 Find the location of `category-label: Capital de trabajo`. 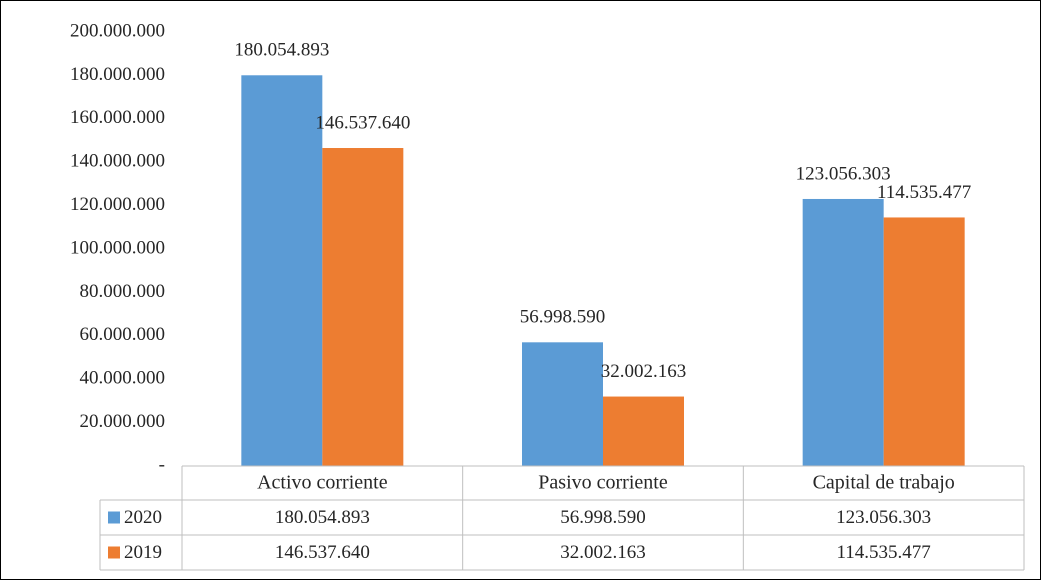

category-label: Capital de trabajo is located at coordinates (884, 483).